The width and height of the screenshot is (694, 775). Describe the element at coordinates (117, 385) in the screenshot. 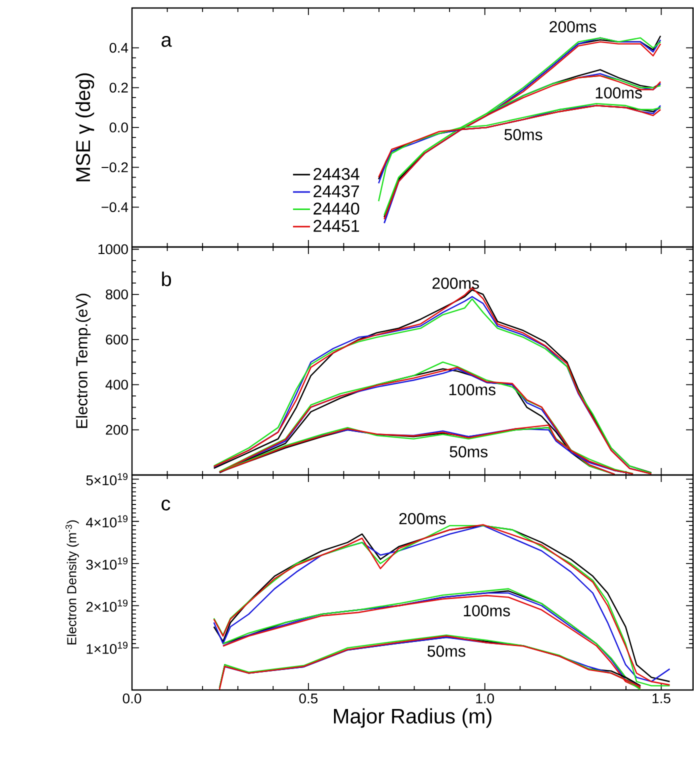

I see `y-tick-label: 400` at that location.